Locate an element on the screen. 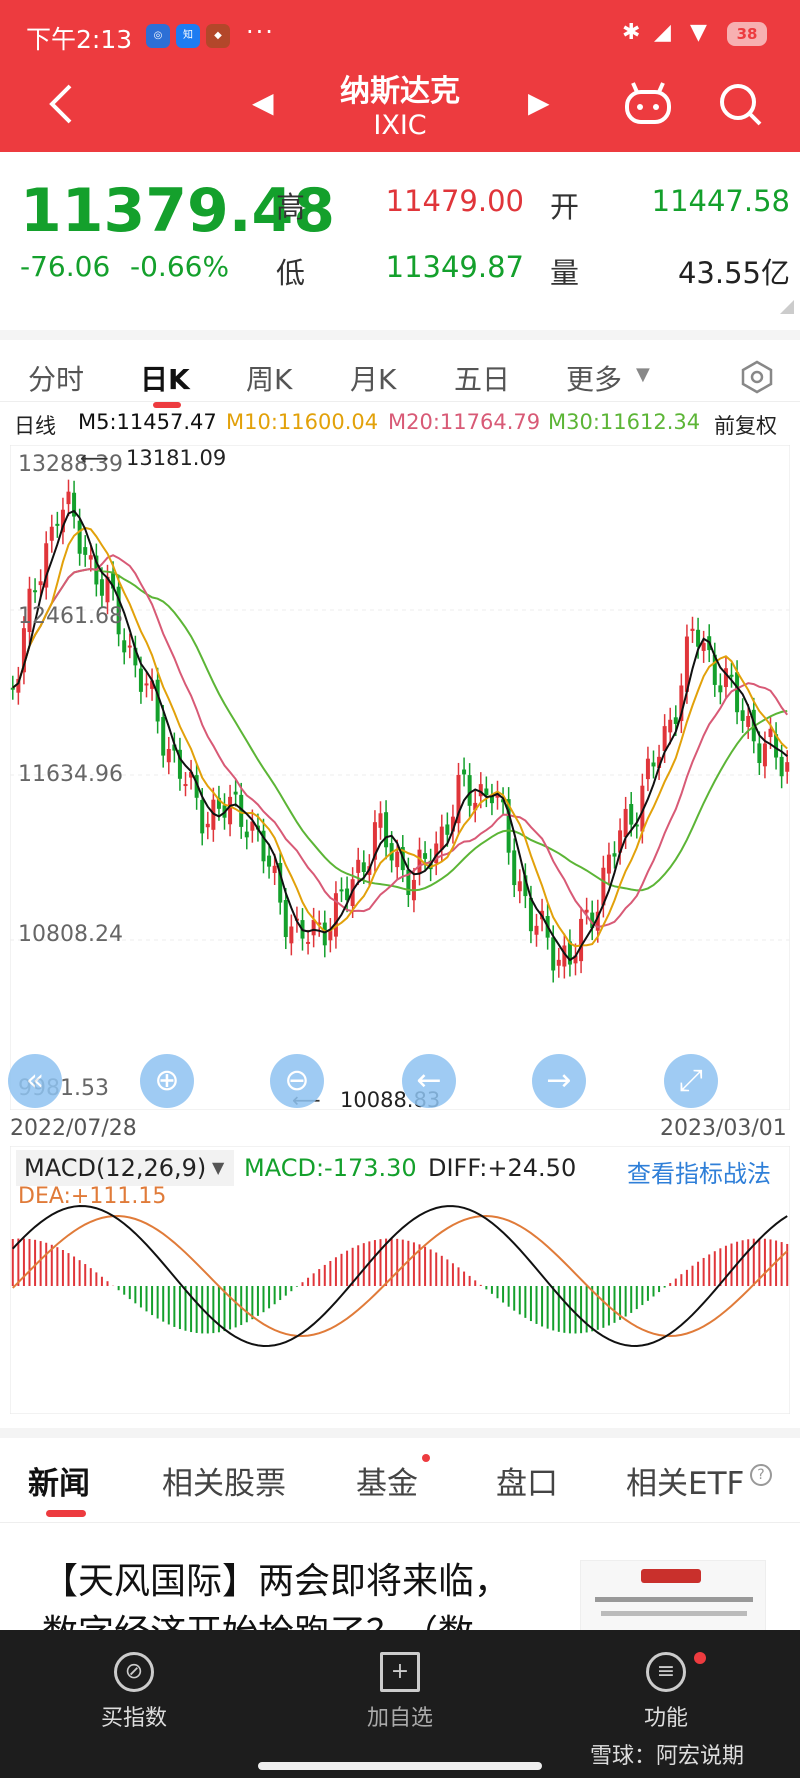 This screenshot has width=800, height=1778. news-tab-indicator is located at coordinates (66, 1513).